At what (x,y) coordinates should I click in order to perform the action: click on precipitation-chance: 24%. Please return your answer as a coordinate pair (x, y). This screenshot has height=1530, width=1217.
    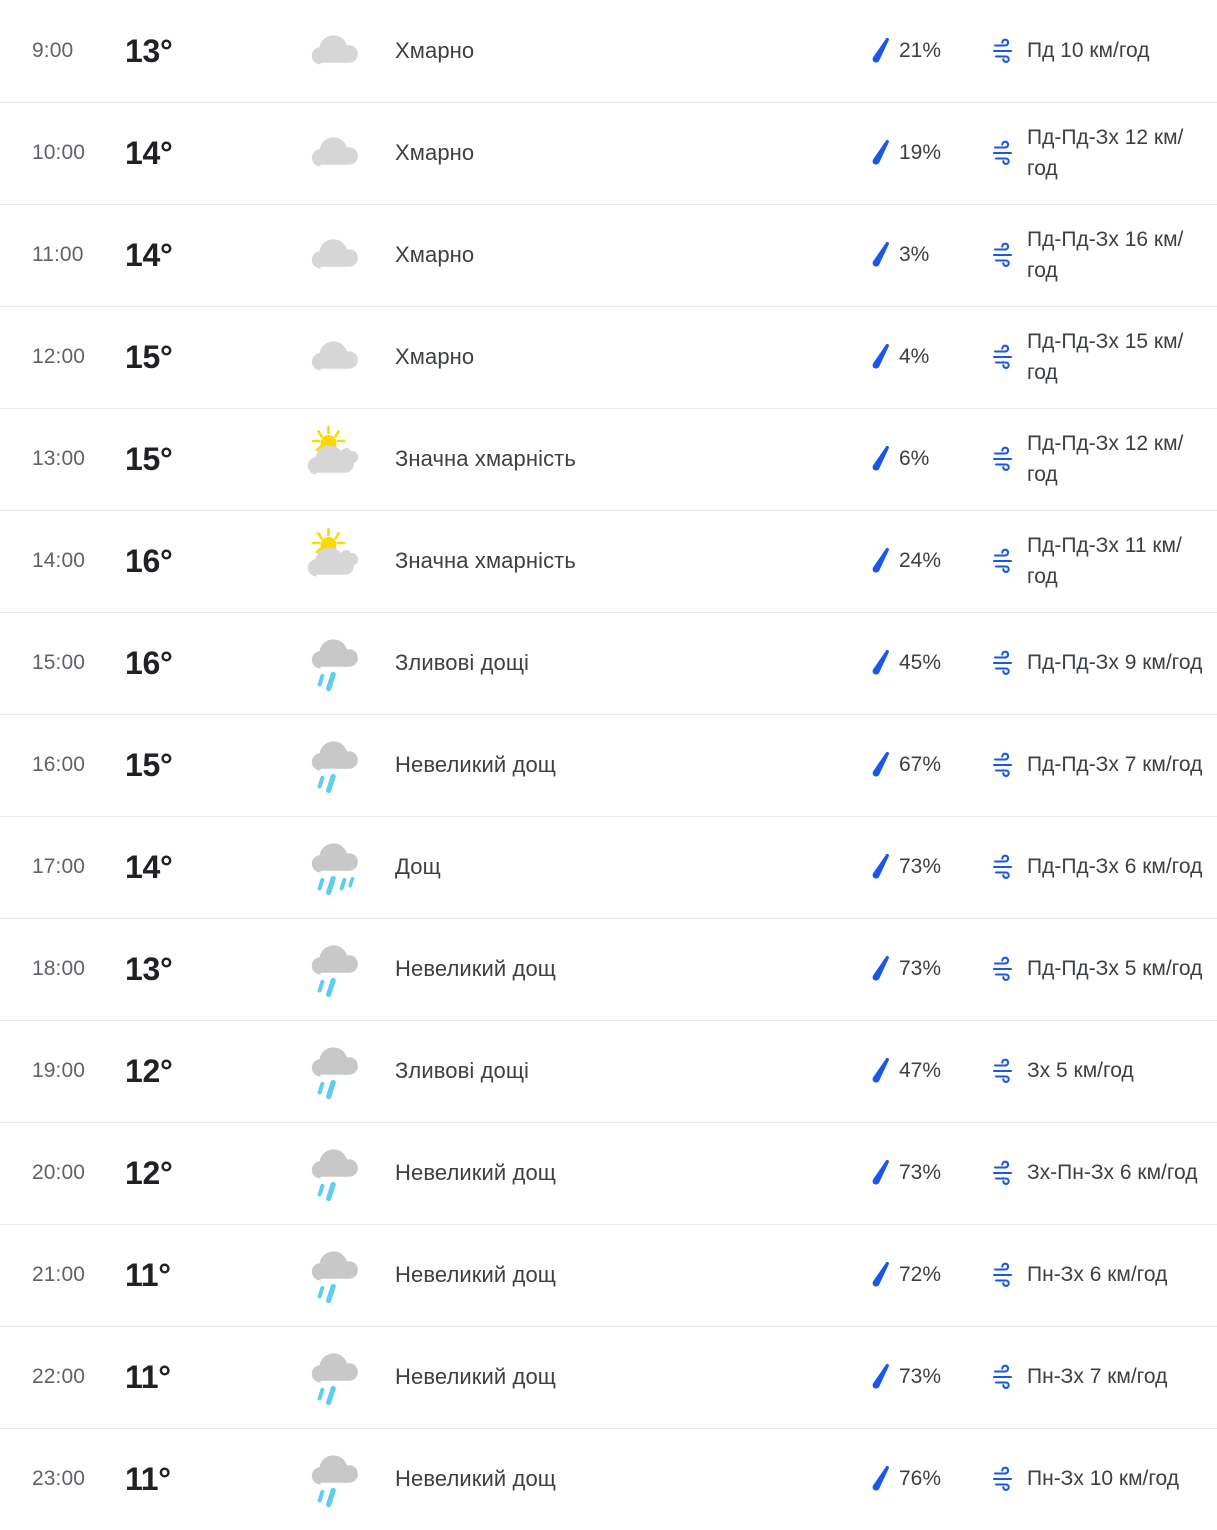
    Looking at the image, I should click on (932, 561).